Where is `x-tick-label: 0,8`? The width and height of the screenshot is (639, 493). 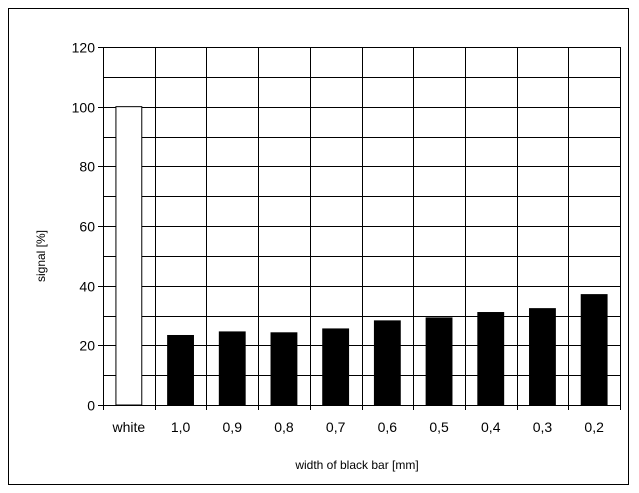
x-tick-label: 0,8 is located at coordinates (284, 427).